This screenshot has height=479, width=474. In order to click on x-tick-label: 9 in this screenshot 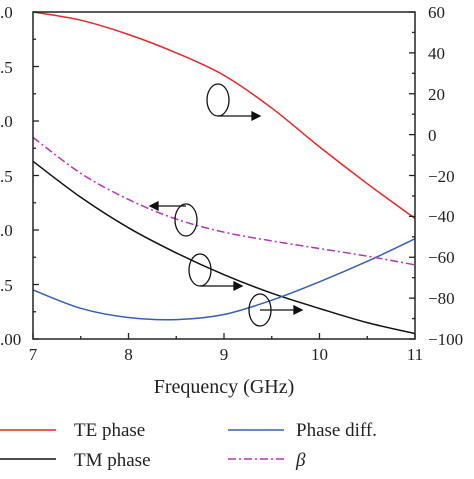, I will do `click(224, 354)`.